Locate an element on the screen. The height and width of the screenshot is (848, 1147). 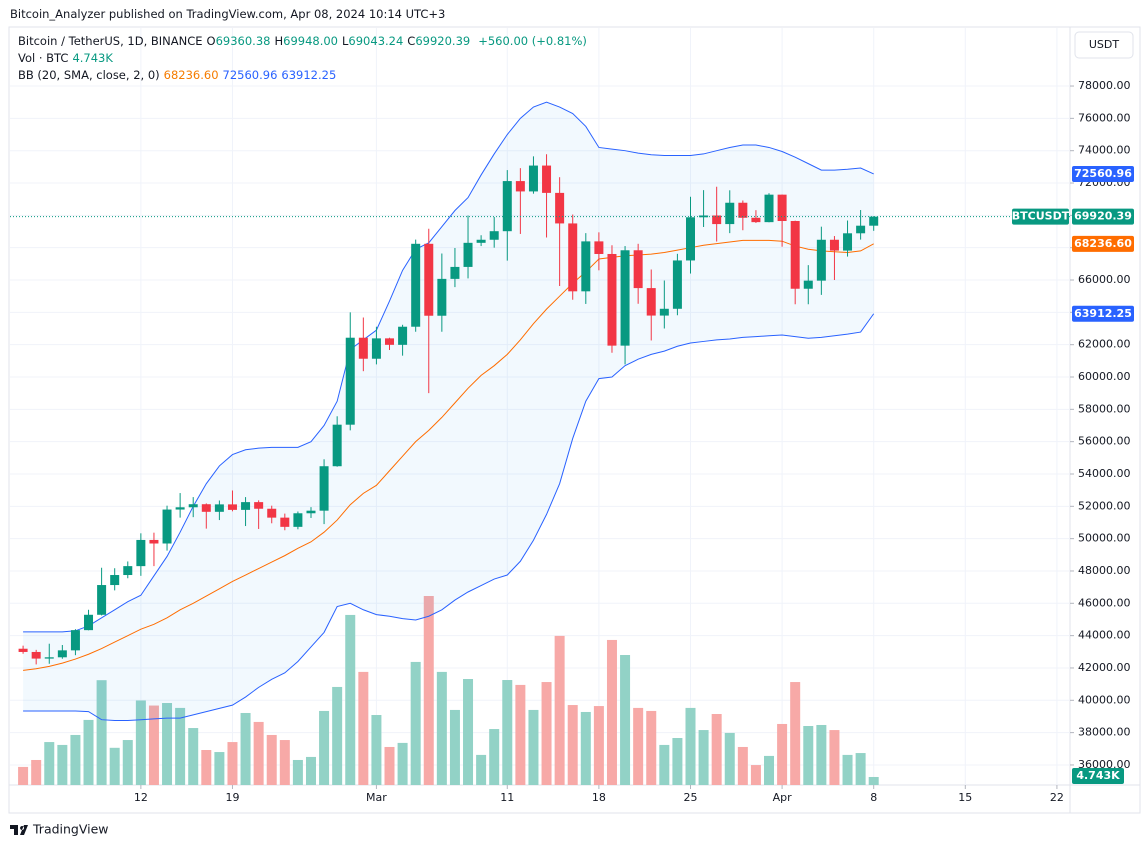
ohlc-key: L is located at coordinates (345, 41).